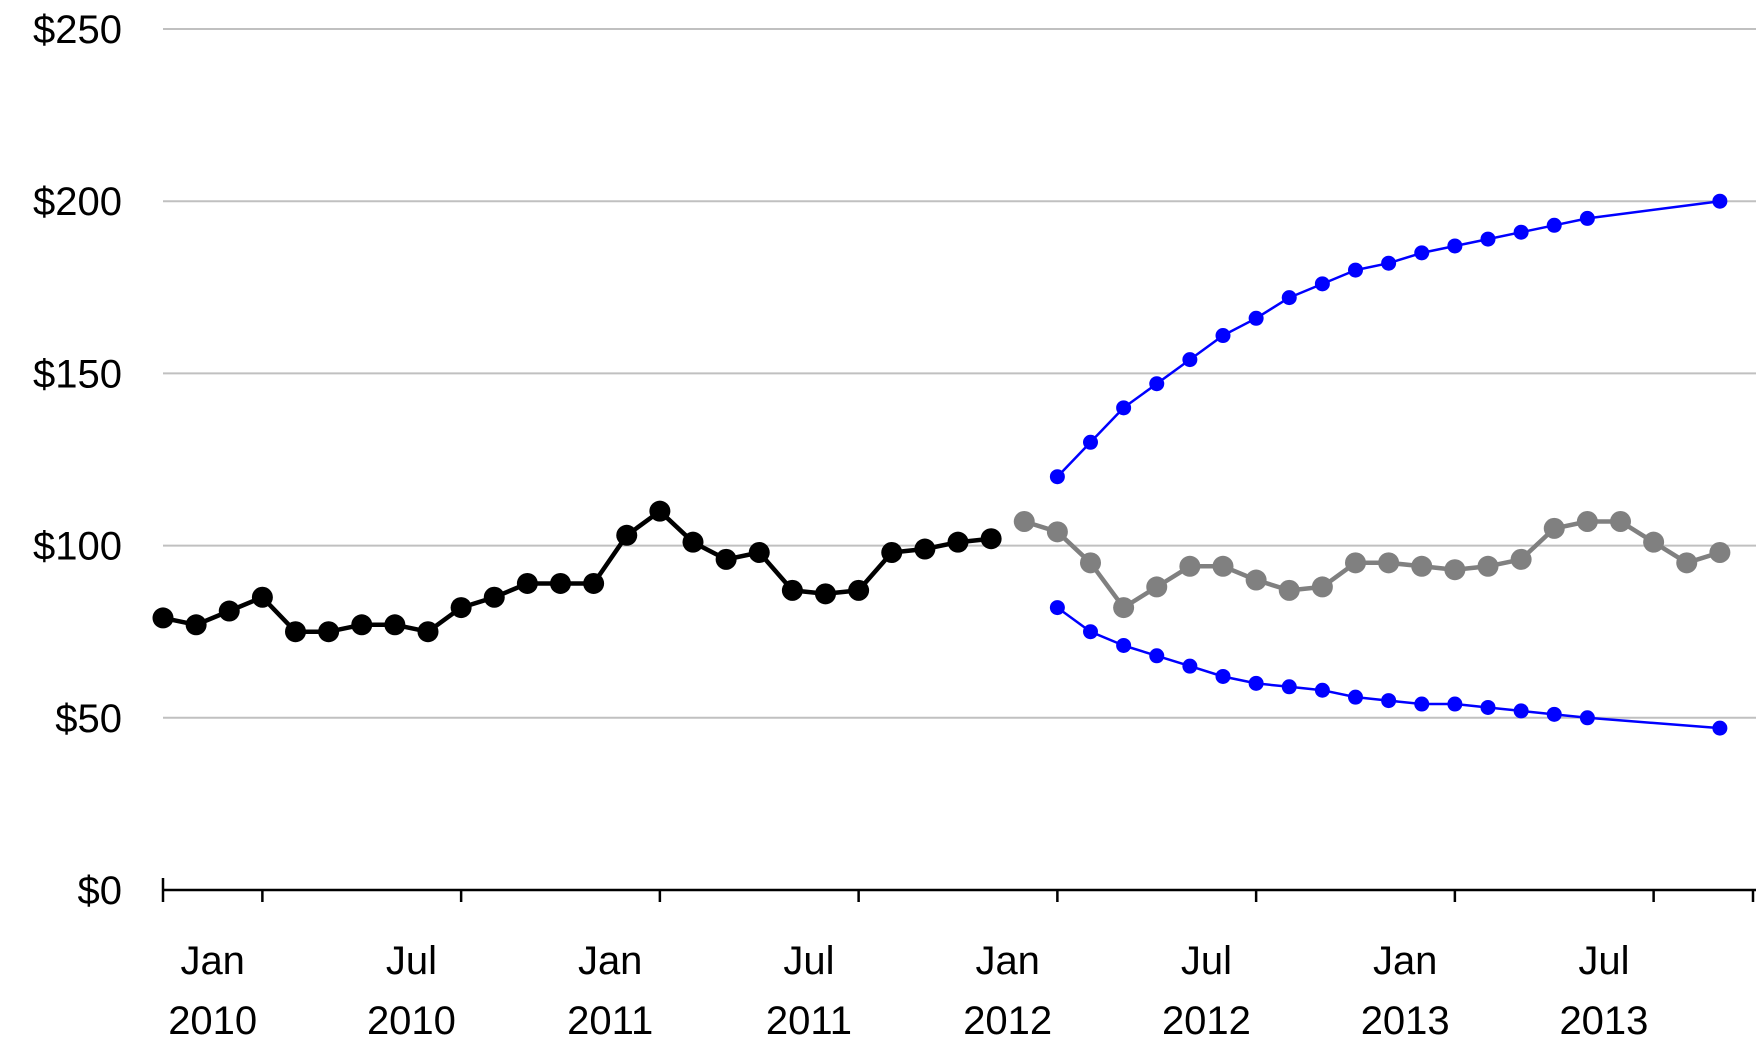 The height and width of the screenshot is (1042, 1756). I want to click on y-tick-label: $0, so click(100, 891).